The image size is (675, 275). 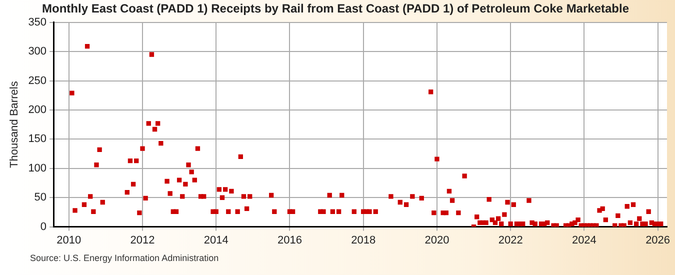 What do you see at coordinates (37, 168) in the screenshot?
I see `y-tick-label: 100` at bounding box center [37, 168].